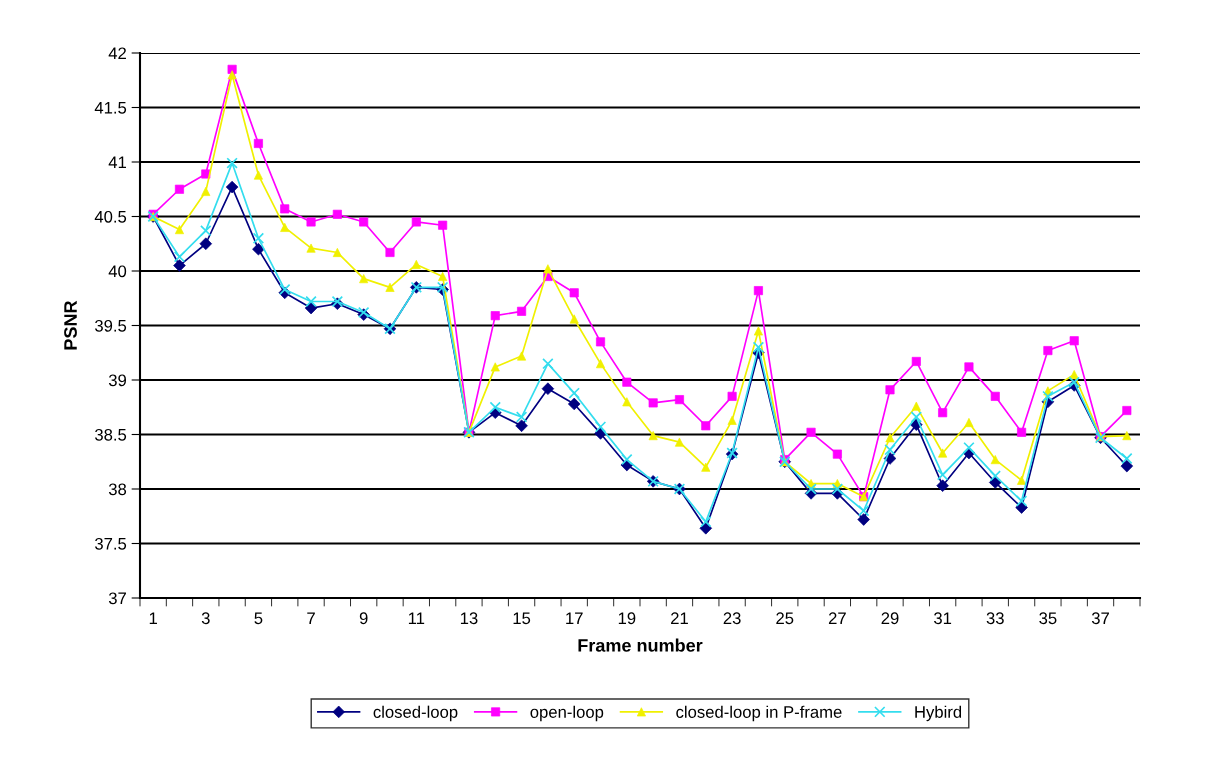 This screenshot has width=1210, height=758. What do you see at coordinates (117, 53) in the screenshot?
I see `y-tick-label: 42` at bounding box center [117, 53].